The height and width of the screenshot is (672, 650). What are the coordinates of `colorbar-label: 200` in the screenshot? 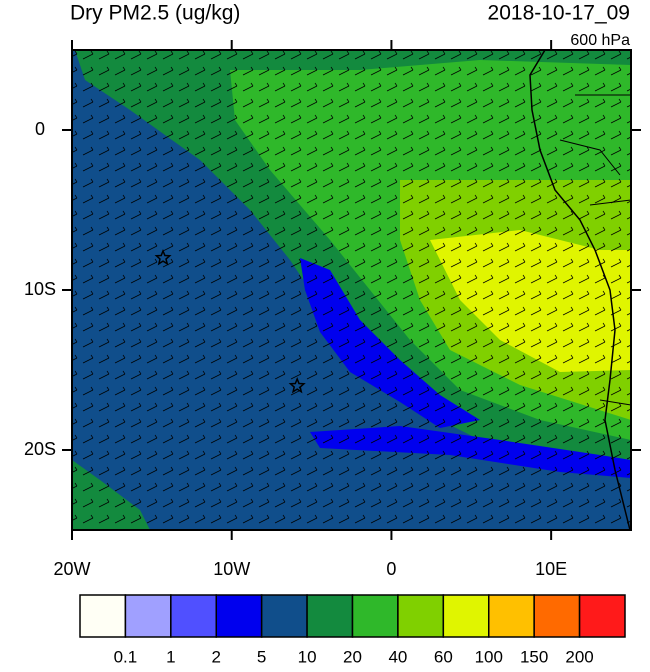 It's located at (579, 656).